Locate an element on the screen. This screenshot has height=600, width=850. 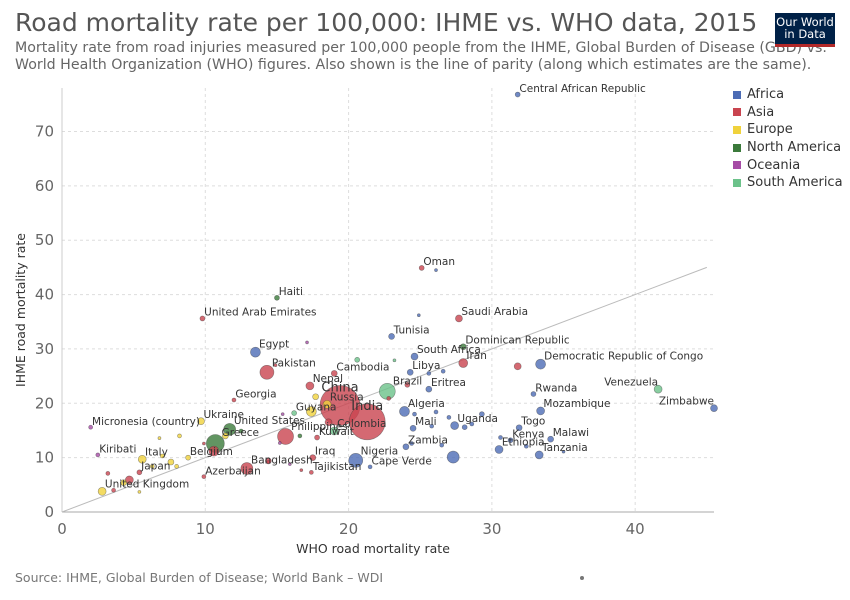
legend-item: North America is located at coordinates (788, 148).